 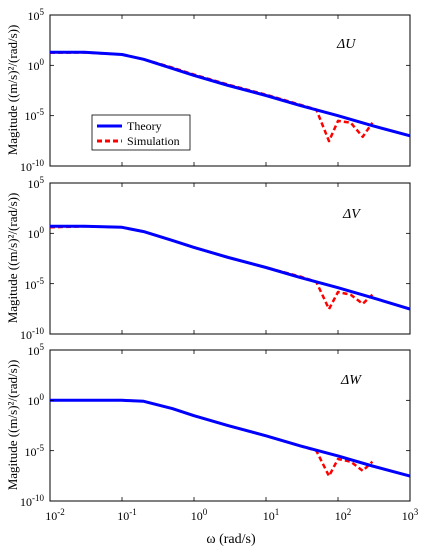 What do you see at coordinates (55, 515) in the screenshot?
I see `x-tick-label: 10⁻²` at bounding box center [55, 515].